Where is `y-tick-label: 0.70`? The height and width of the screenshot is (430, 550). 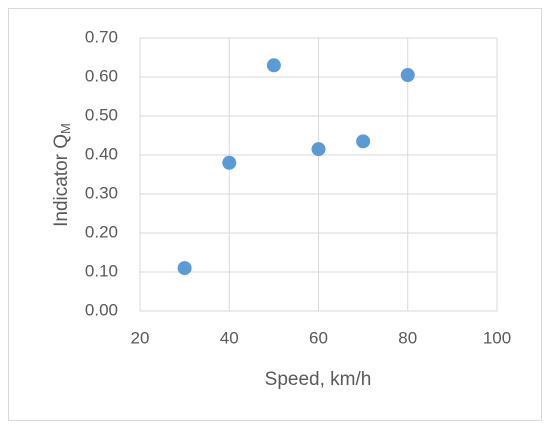 y-tick-label: 0.70 is located at coordinates (101, 36).